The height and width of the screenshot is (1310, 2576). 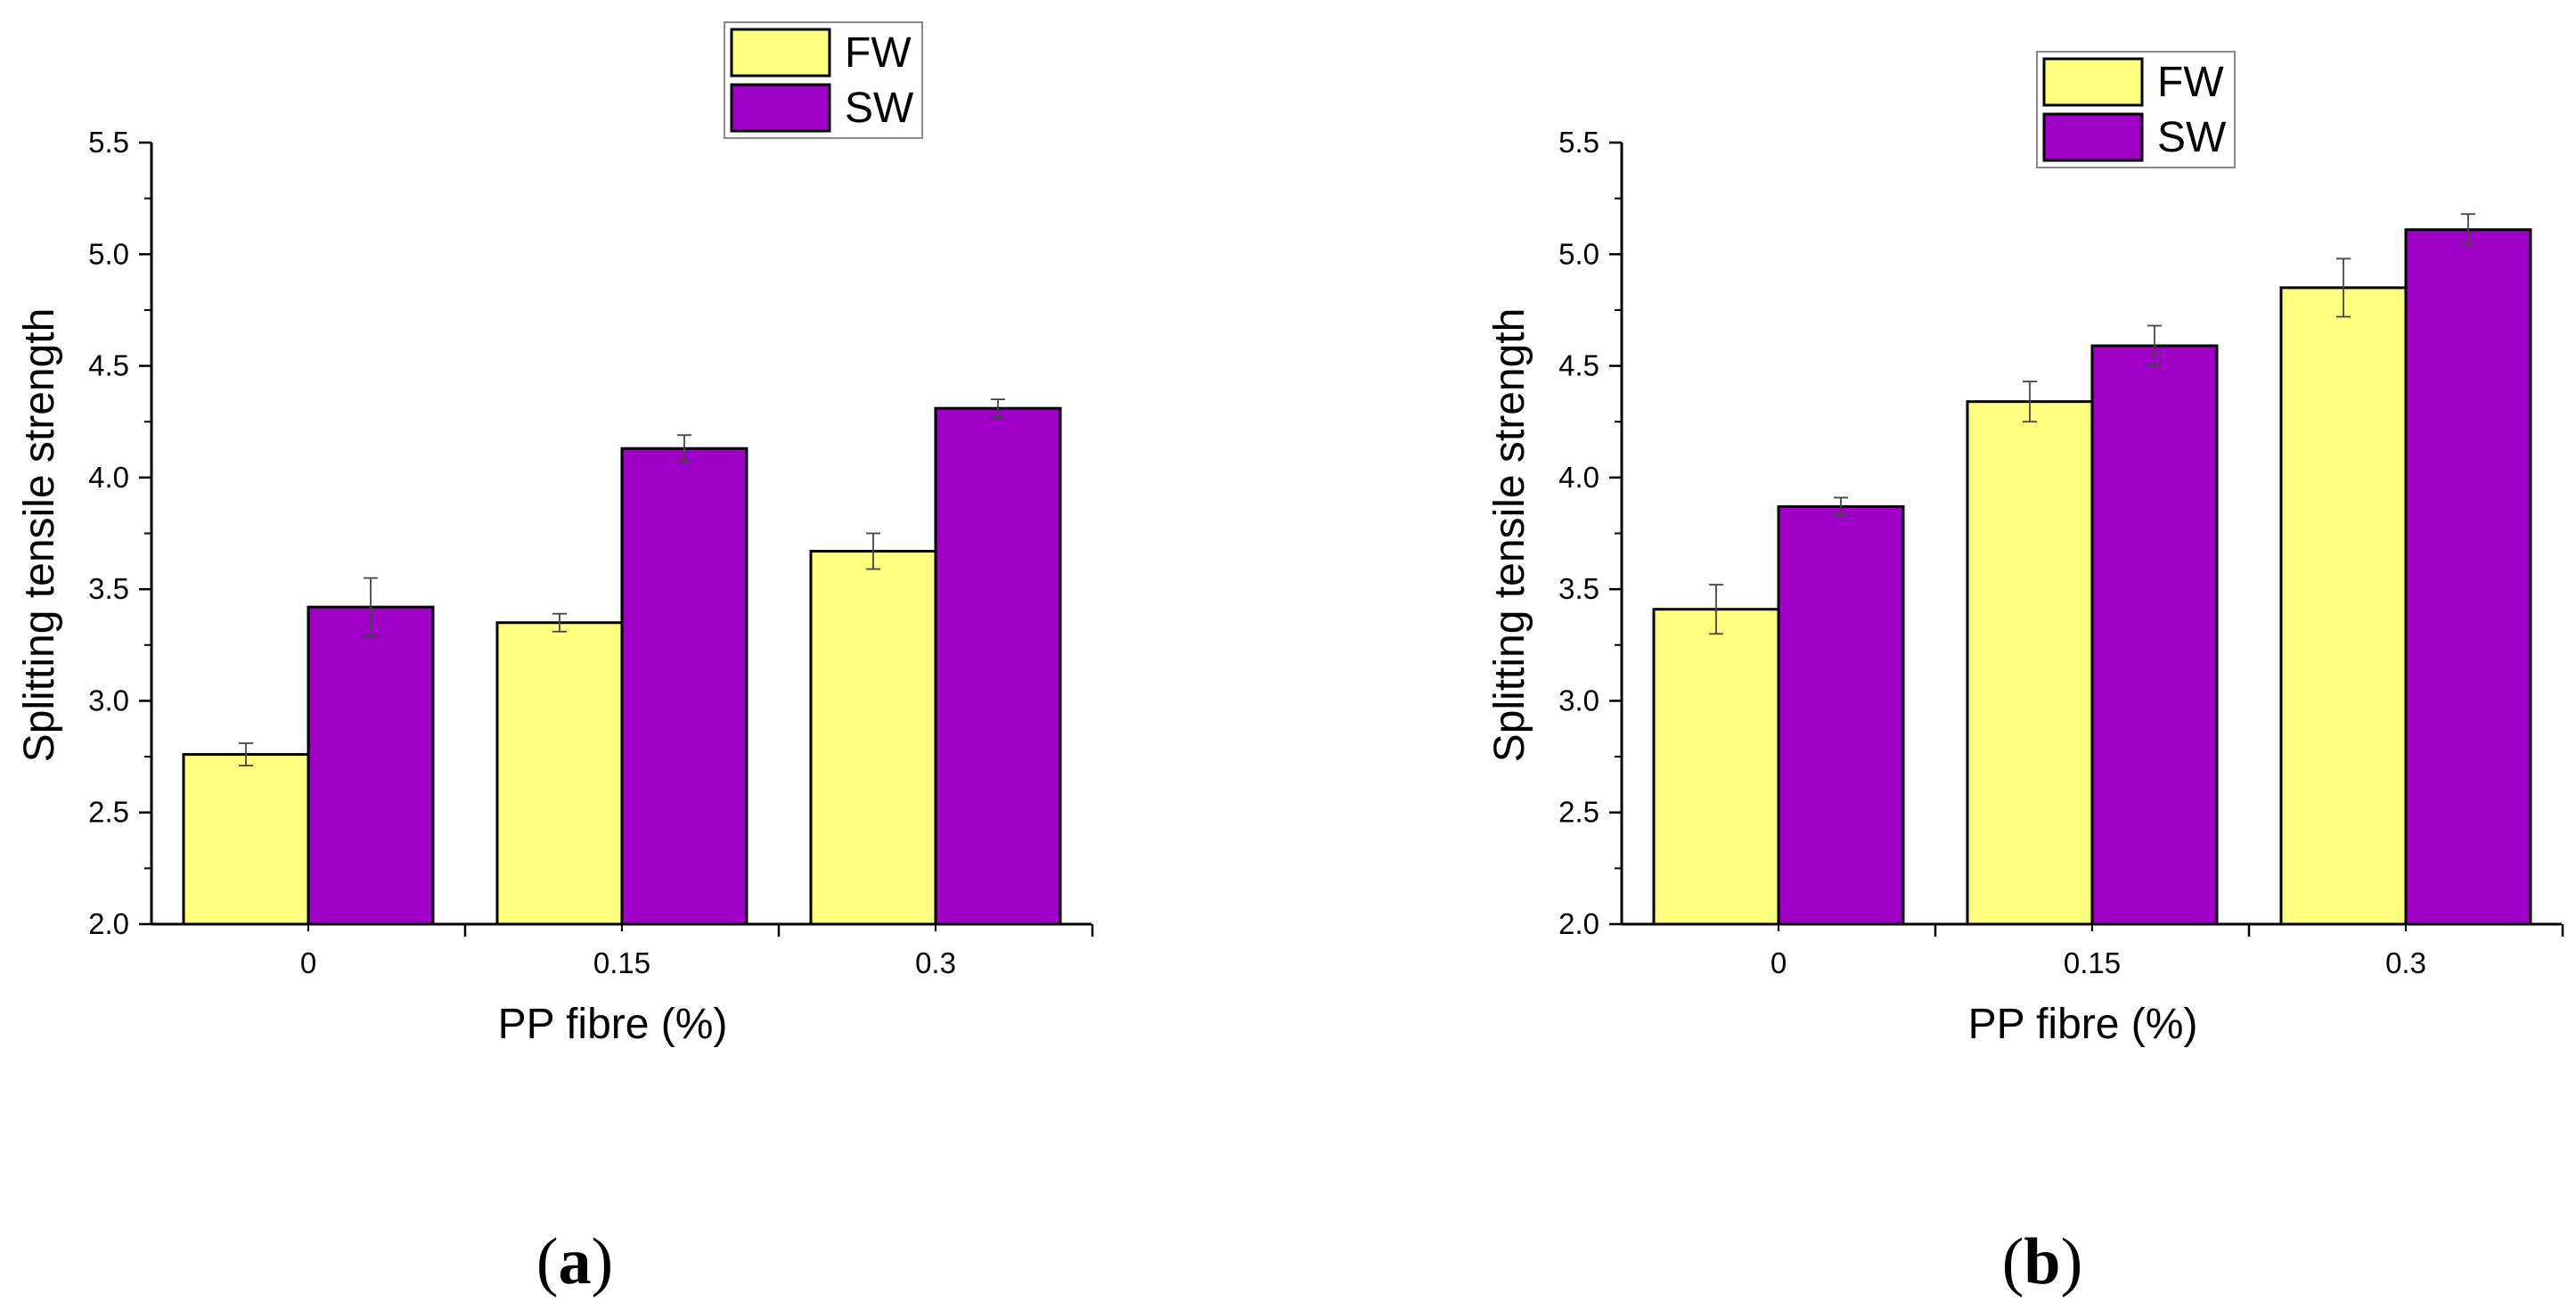 What do you see at coordinates (574, 1261) in the screenshot?
I see `panel-label: (a)` at bounding box center [574, 1261].